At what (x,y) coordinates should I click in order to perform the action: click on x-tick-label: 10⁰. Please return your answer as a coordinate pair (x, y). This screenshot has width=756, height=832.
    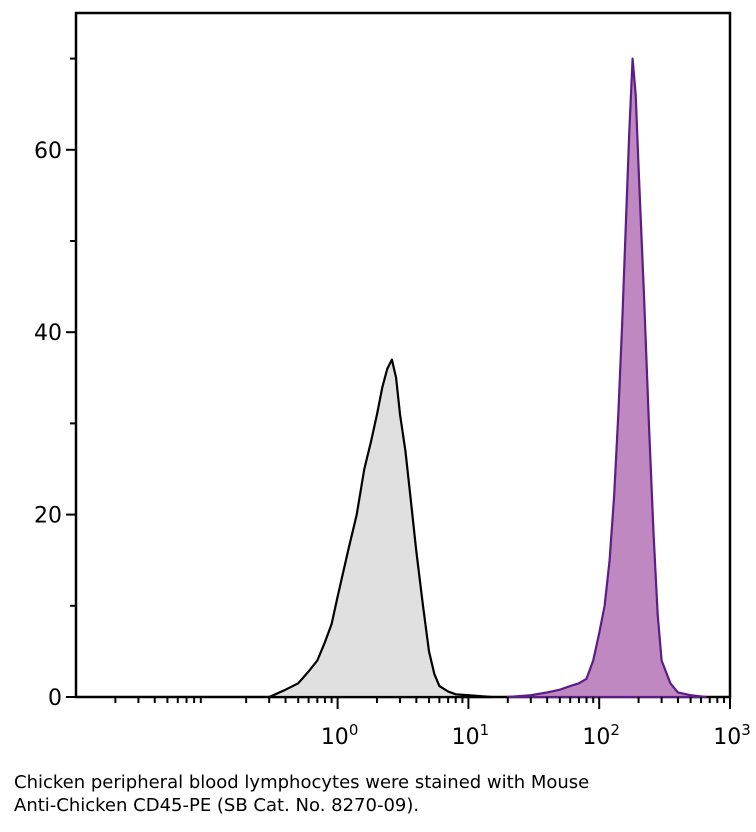
    Looking at the image, I should click on (340, 735).